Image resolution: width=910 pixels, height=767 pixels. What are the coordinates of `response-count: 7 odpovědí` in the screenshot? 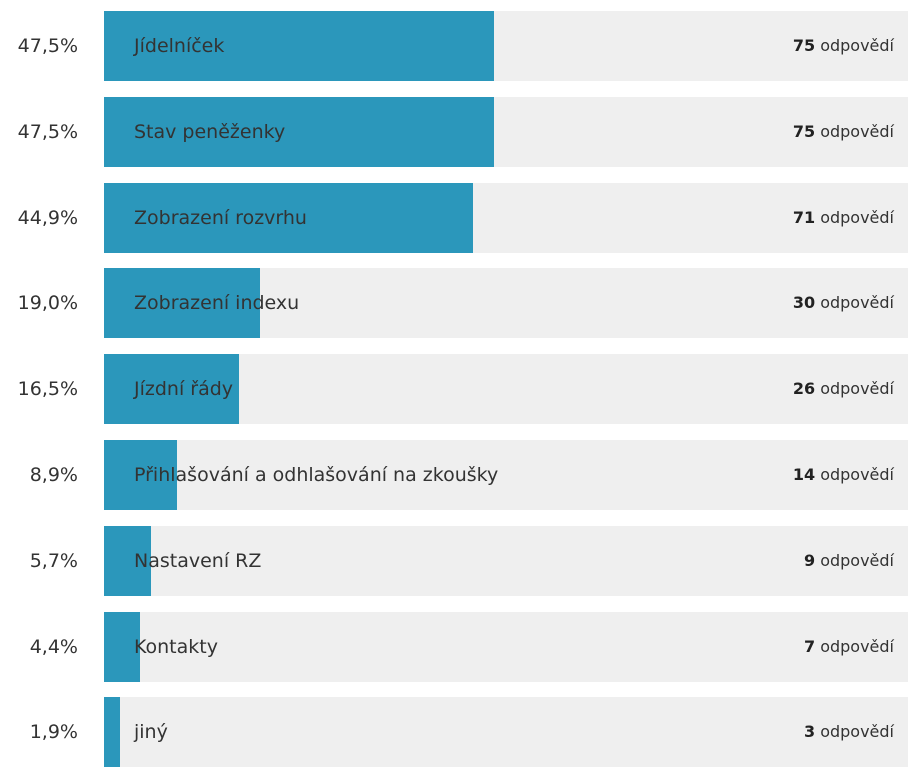 It's located at (849, 647).